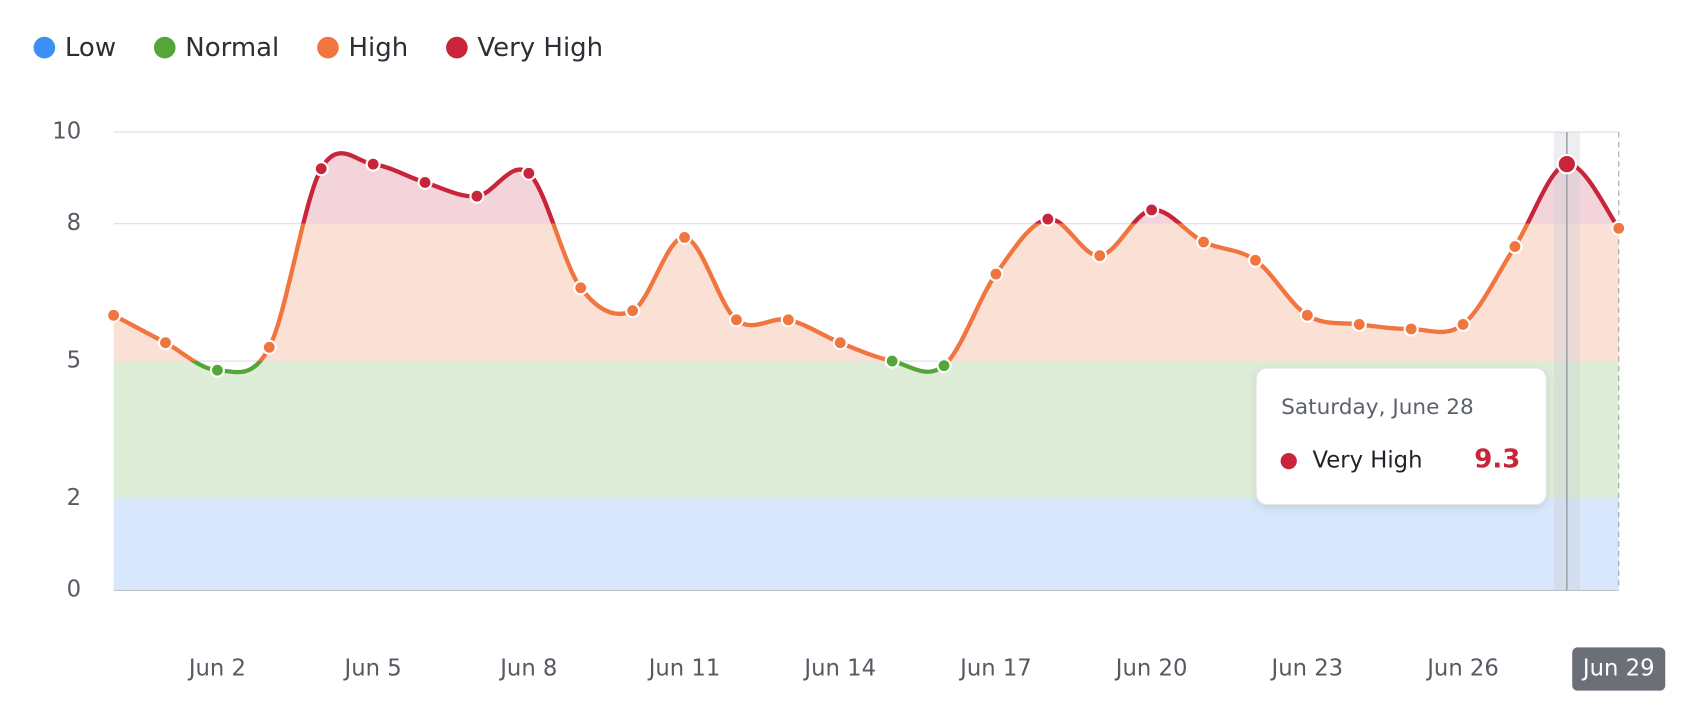 Image resolution: width=1688 pixels, height=708 pixels. Describe the element at coordinates (1462, 669) in the screenshot. I see `x-tick-label: Jun 26` at that location.